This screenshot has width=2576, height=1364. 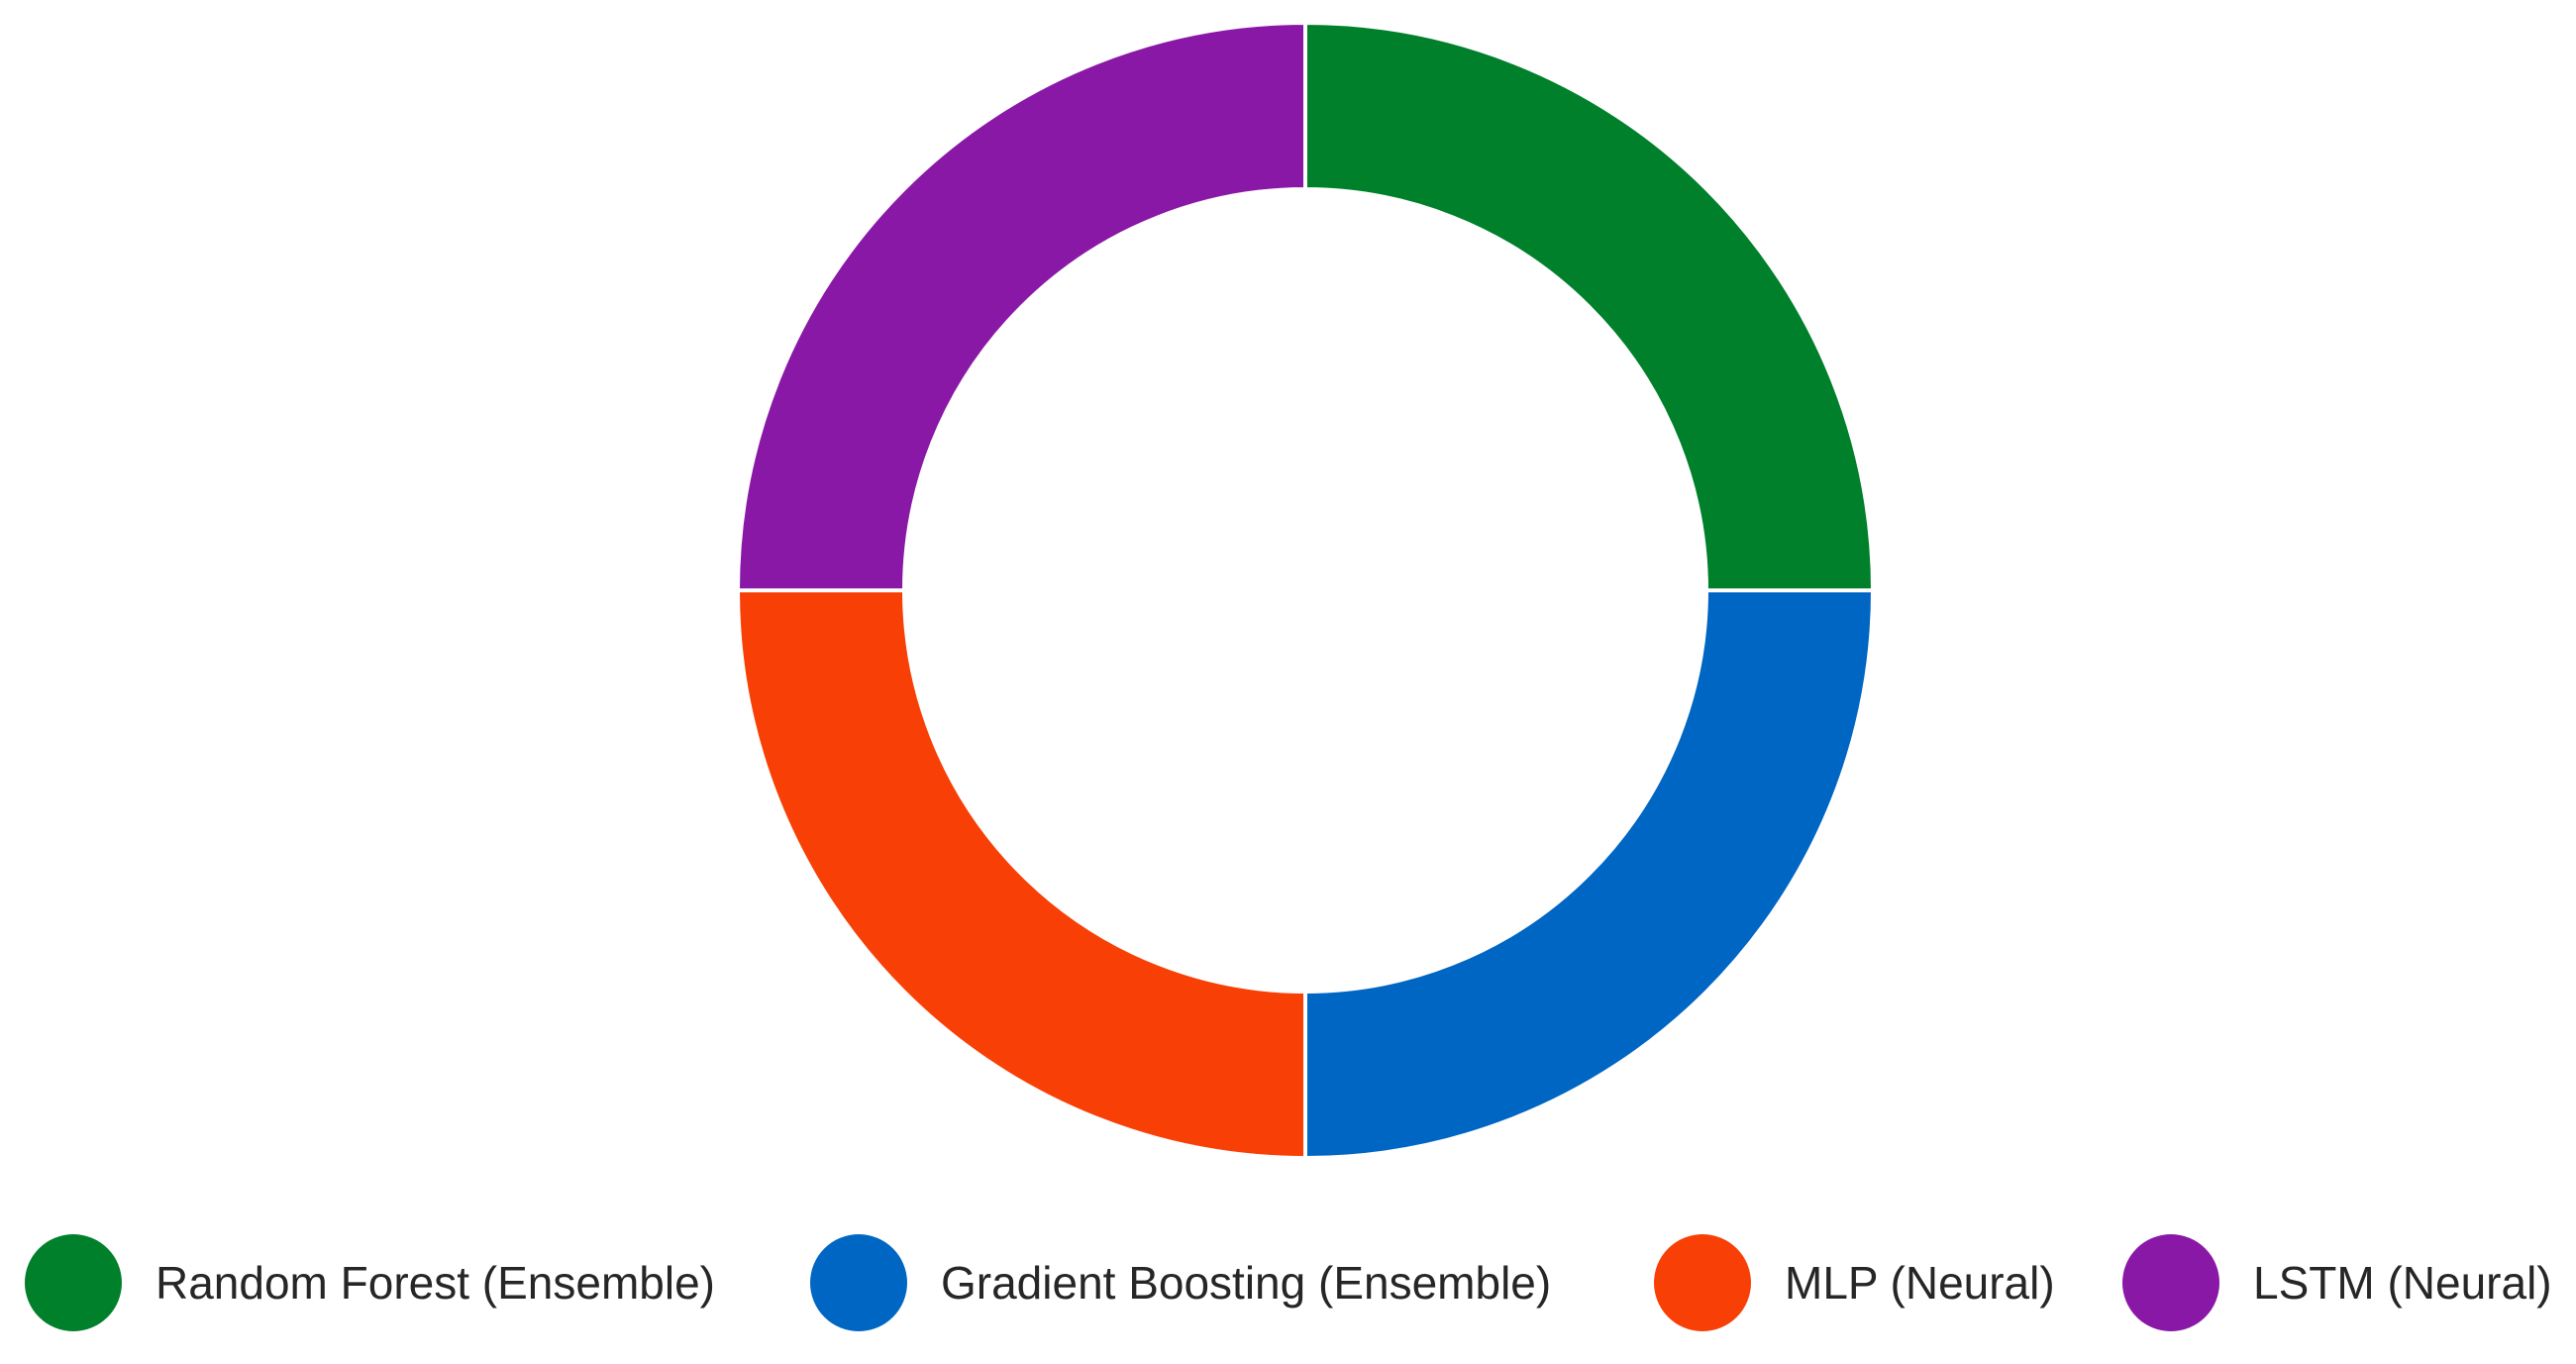 What do you see at coordinates (858, 1282) in the screenshot?
I see `legend-swatch-gradient-boosting` at bounding box center [858, 1282].